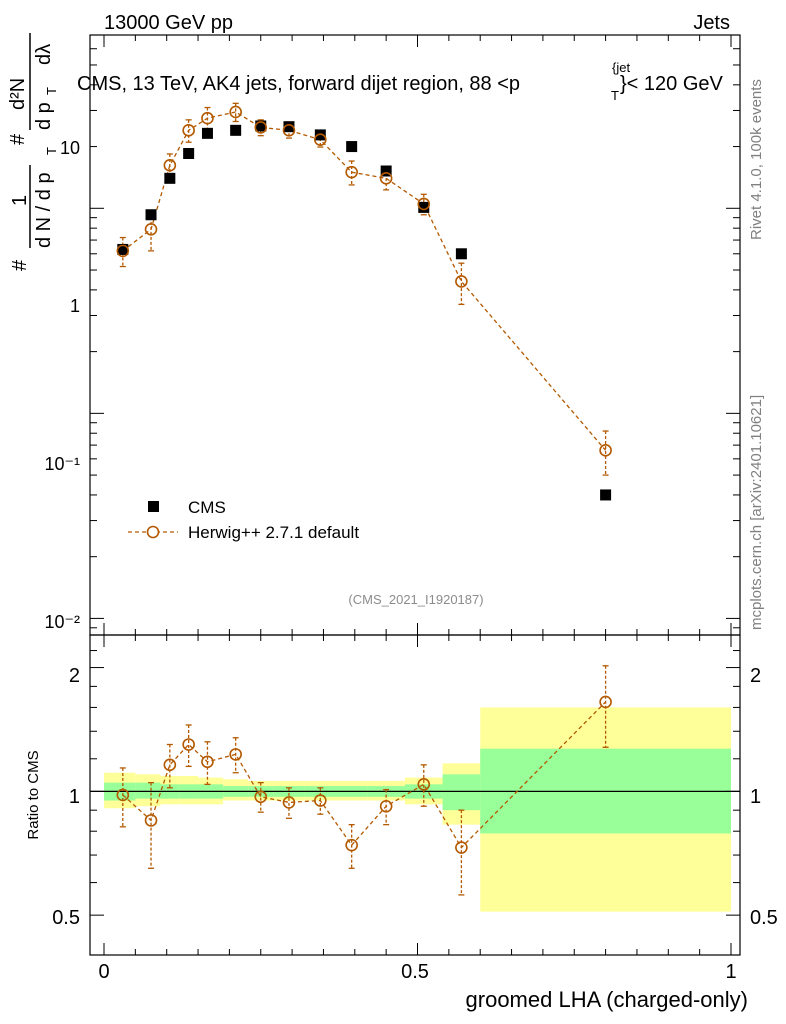 The height and width of the screenshot is (1024, 786). I want to click on ratio-data-marks, so click(364, 780).